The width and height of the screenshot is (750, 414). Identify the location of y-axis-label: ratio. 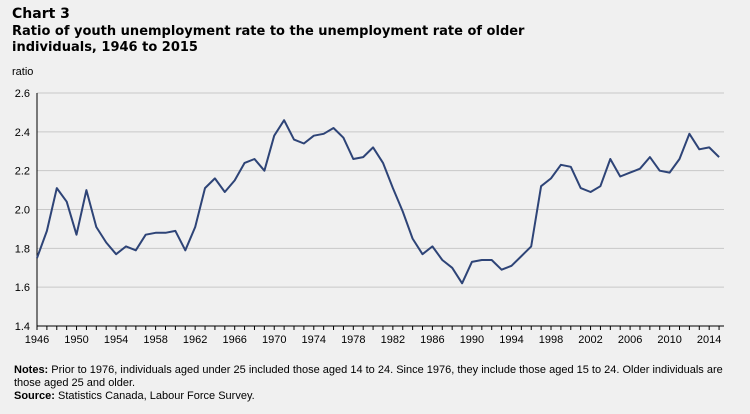
(23, 72).